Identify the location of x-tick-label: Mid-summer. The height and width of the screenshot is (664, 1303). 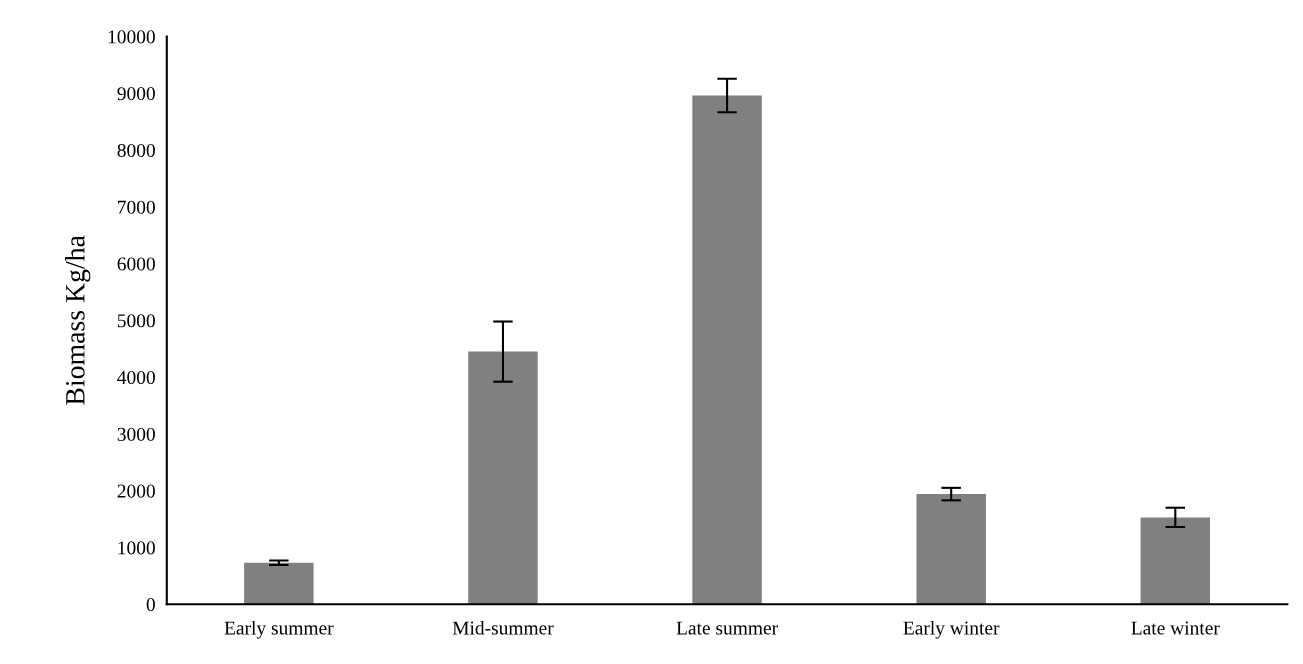
(503, 627).